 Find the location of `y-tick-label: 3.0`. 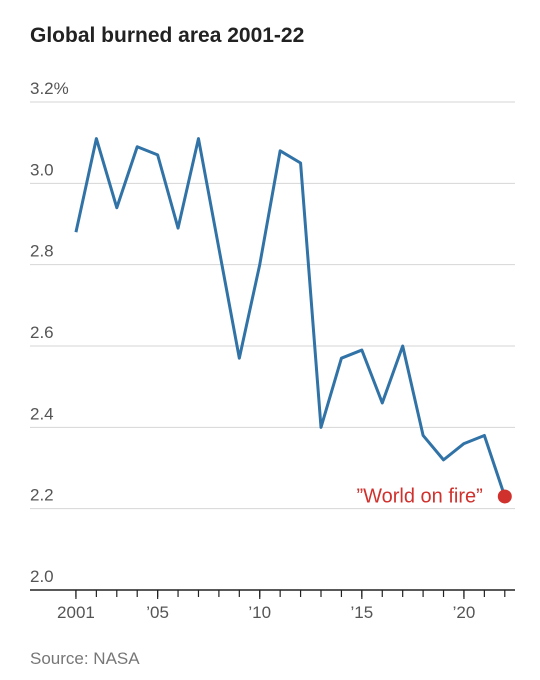

y-tick-label: 3.0 is located at coordinates (42, 169).